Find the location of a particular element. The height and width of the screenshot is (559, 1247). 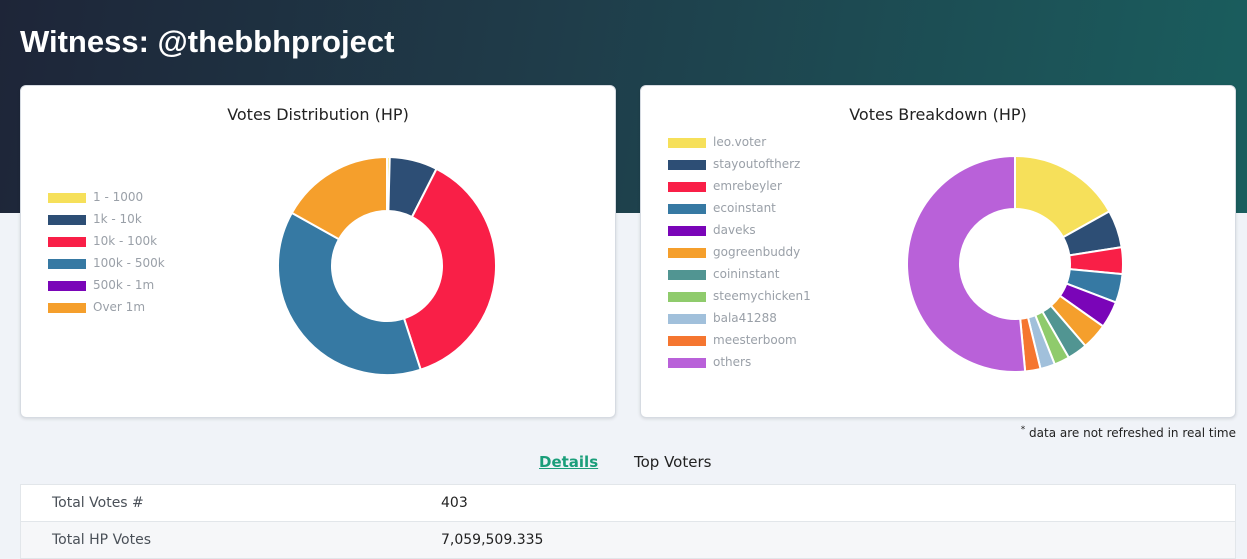

legend-label: Over 1m is located at coordinates (119, 307).